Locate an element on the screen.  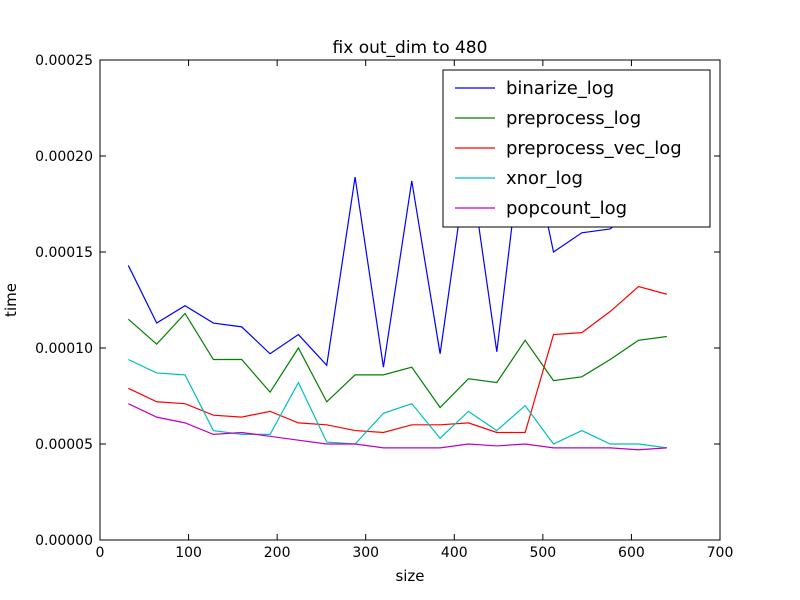
x-axis-label: size is located at coordinates (409, 576).